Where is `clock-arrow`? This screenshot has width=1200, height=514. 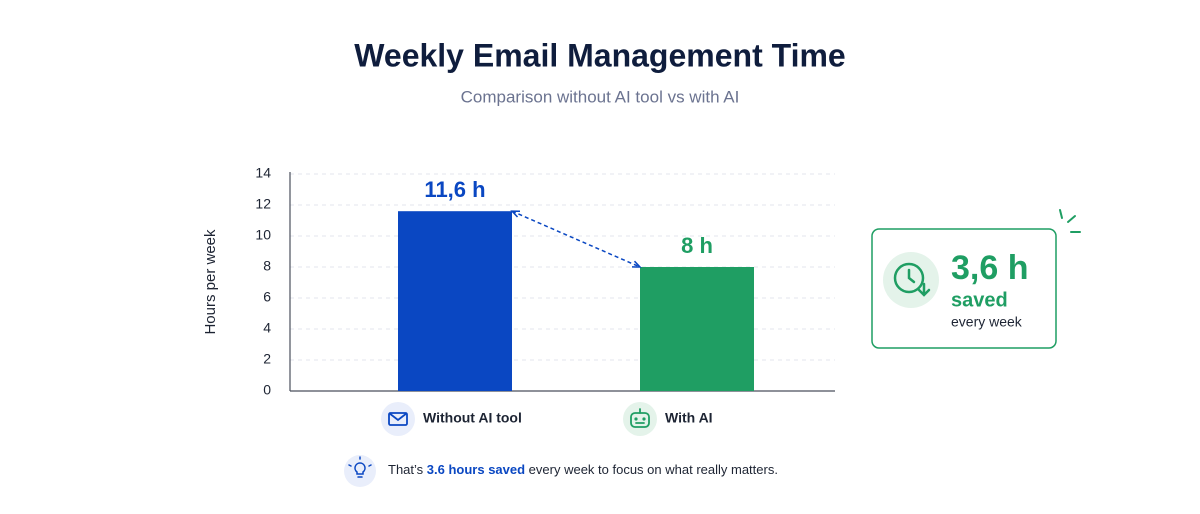 clock-arrow is located at coordinates (919, 282).